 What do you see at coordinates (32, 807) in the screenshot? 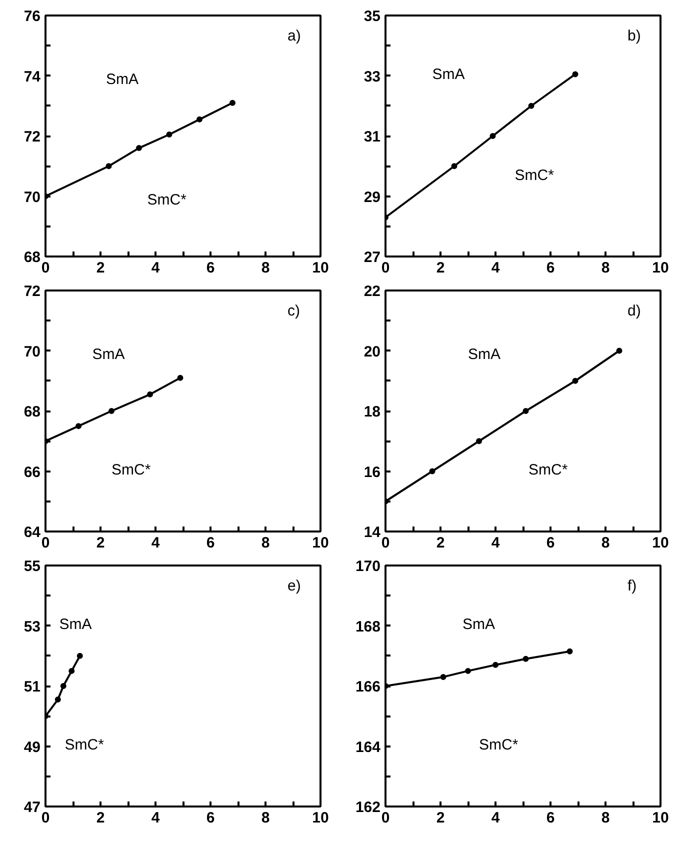
I see `y-tick-label: 47` at bounding box center [32, 807].